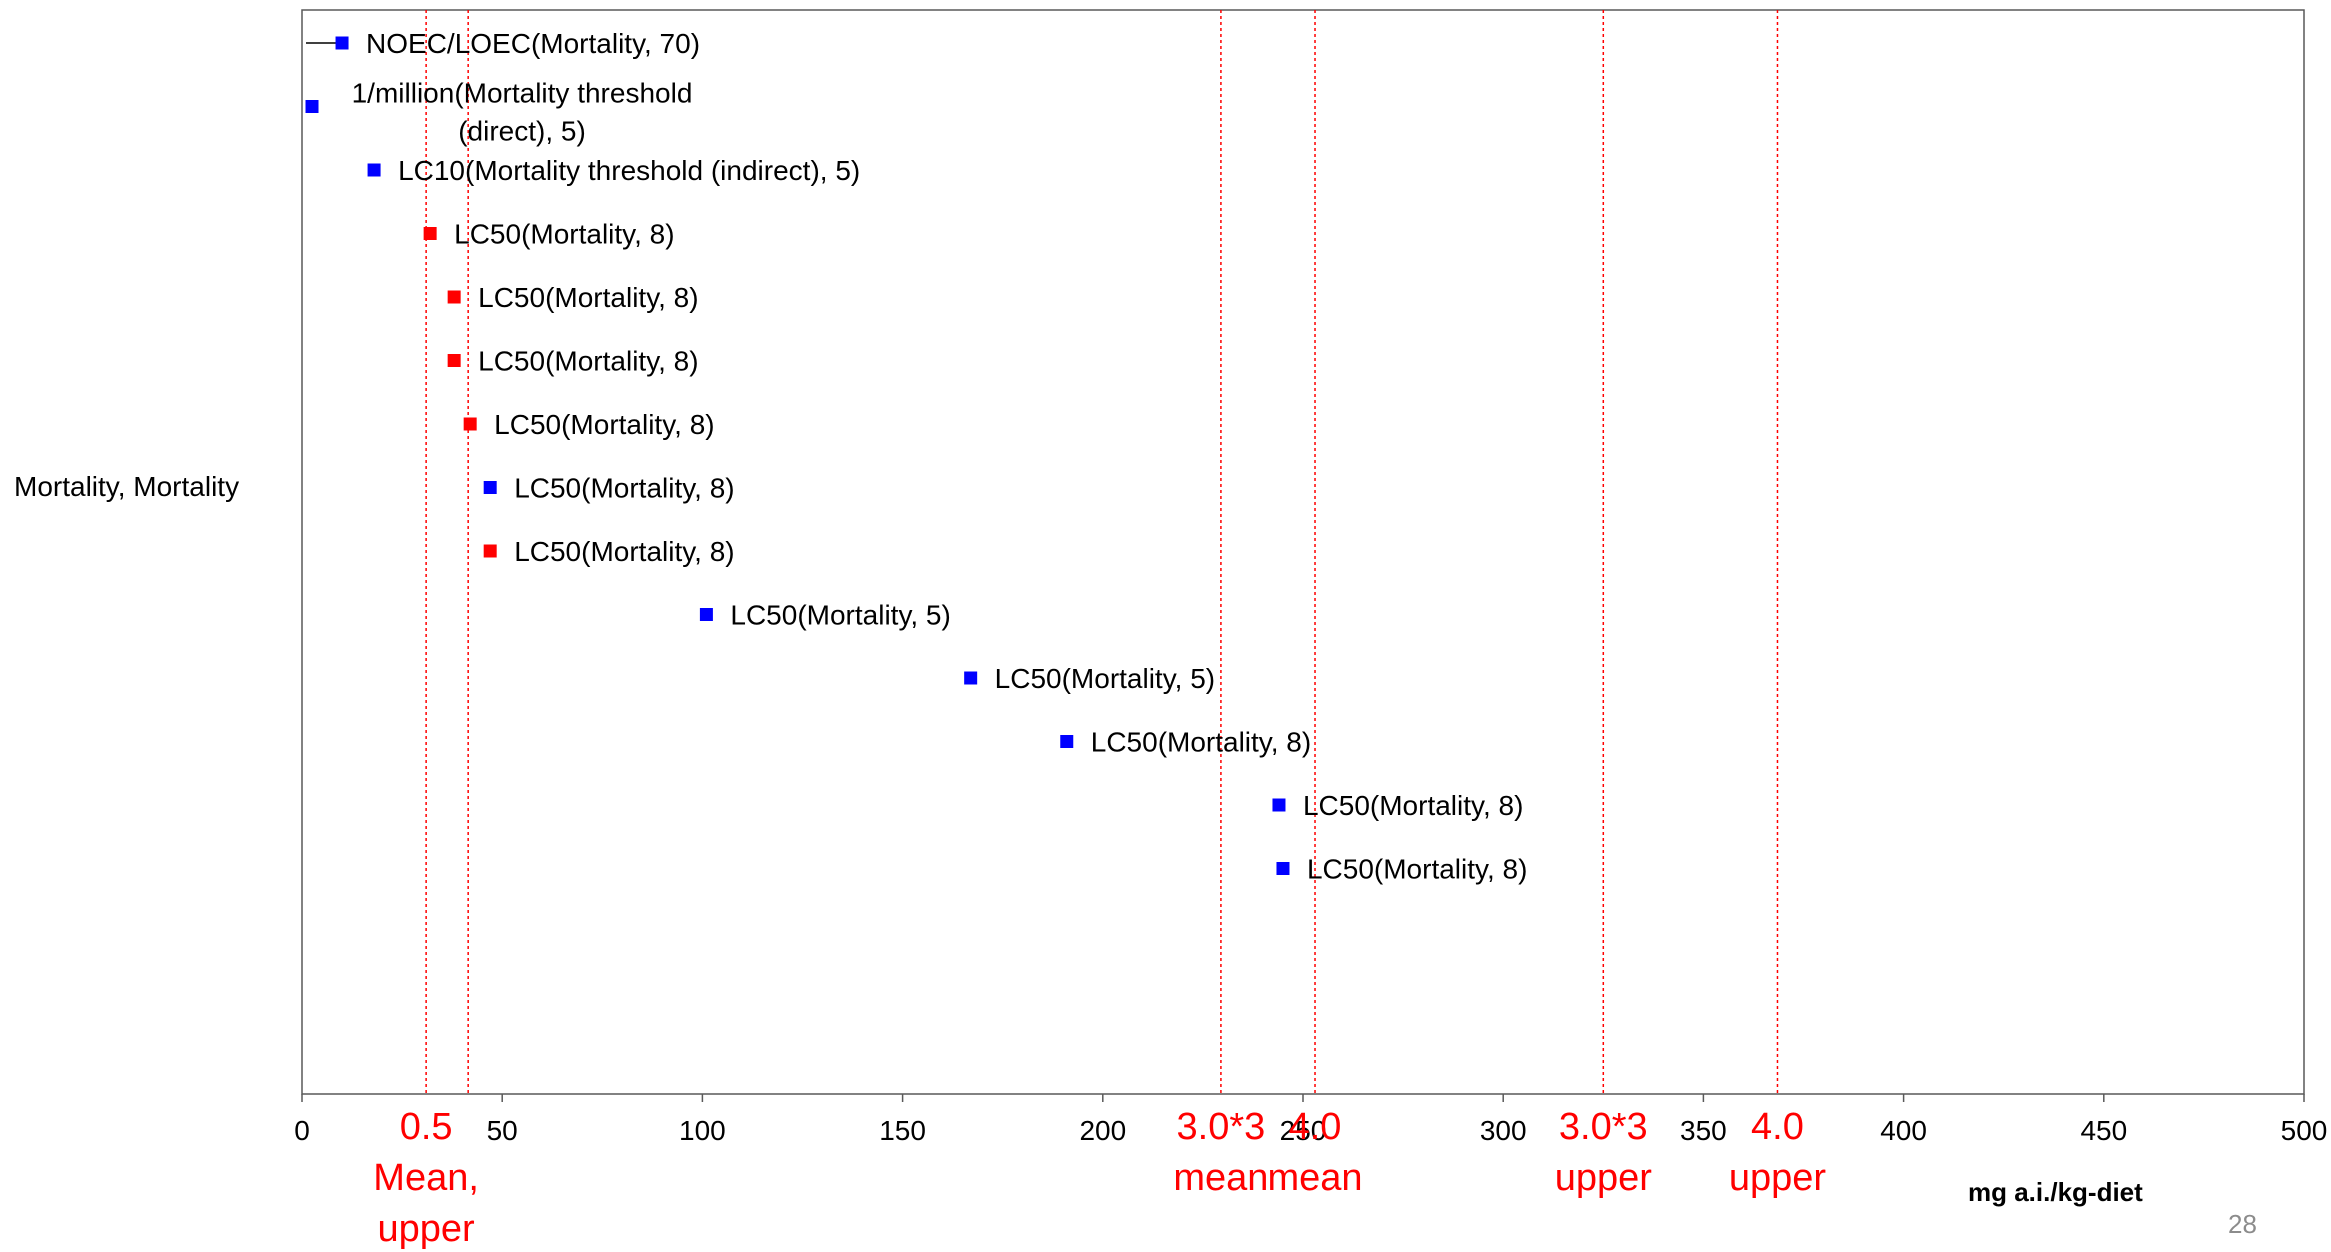 The height and width of the screenshot is (1252, 2331). Describe the element at coordinates (522, 131) in the screenshot. I see `data-label: (direct), 5)` at that location.